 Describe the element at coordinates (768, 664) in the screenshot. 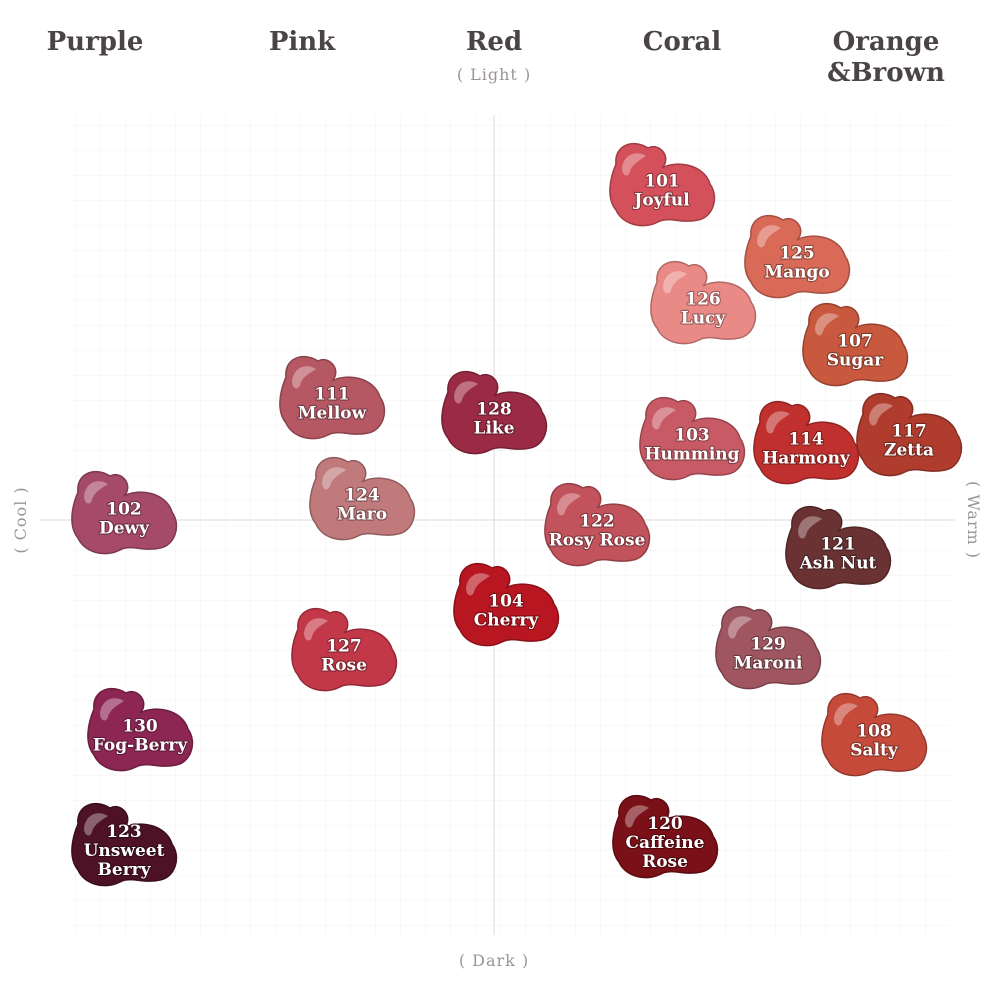

I see `swatch-name: Maroni` at that location.